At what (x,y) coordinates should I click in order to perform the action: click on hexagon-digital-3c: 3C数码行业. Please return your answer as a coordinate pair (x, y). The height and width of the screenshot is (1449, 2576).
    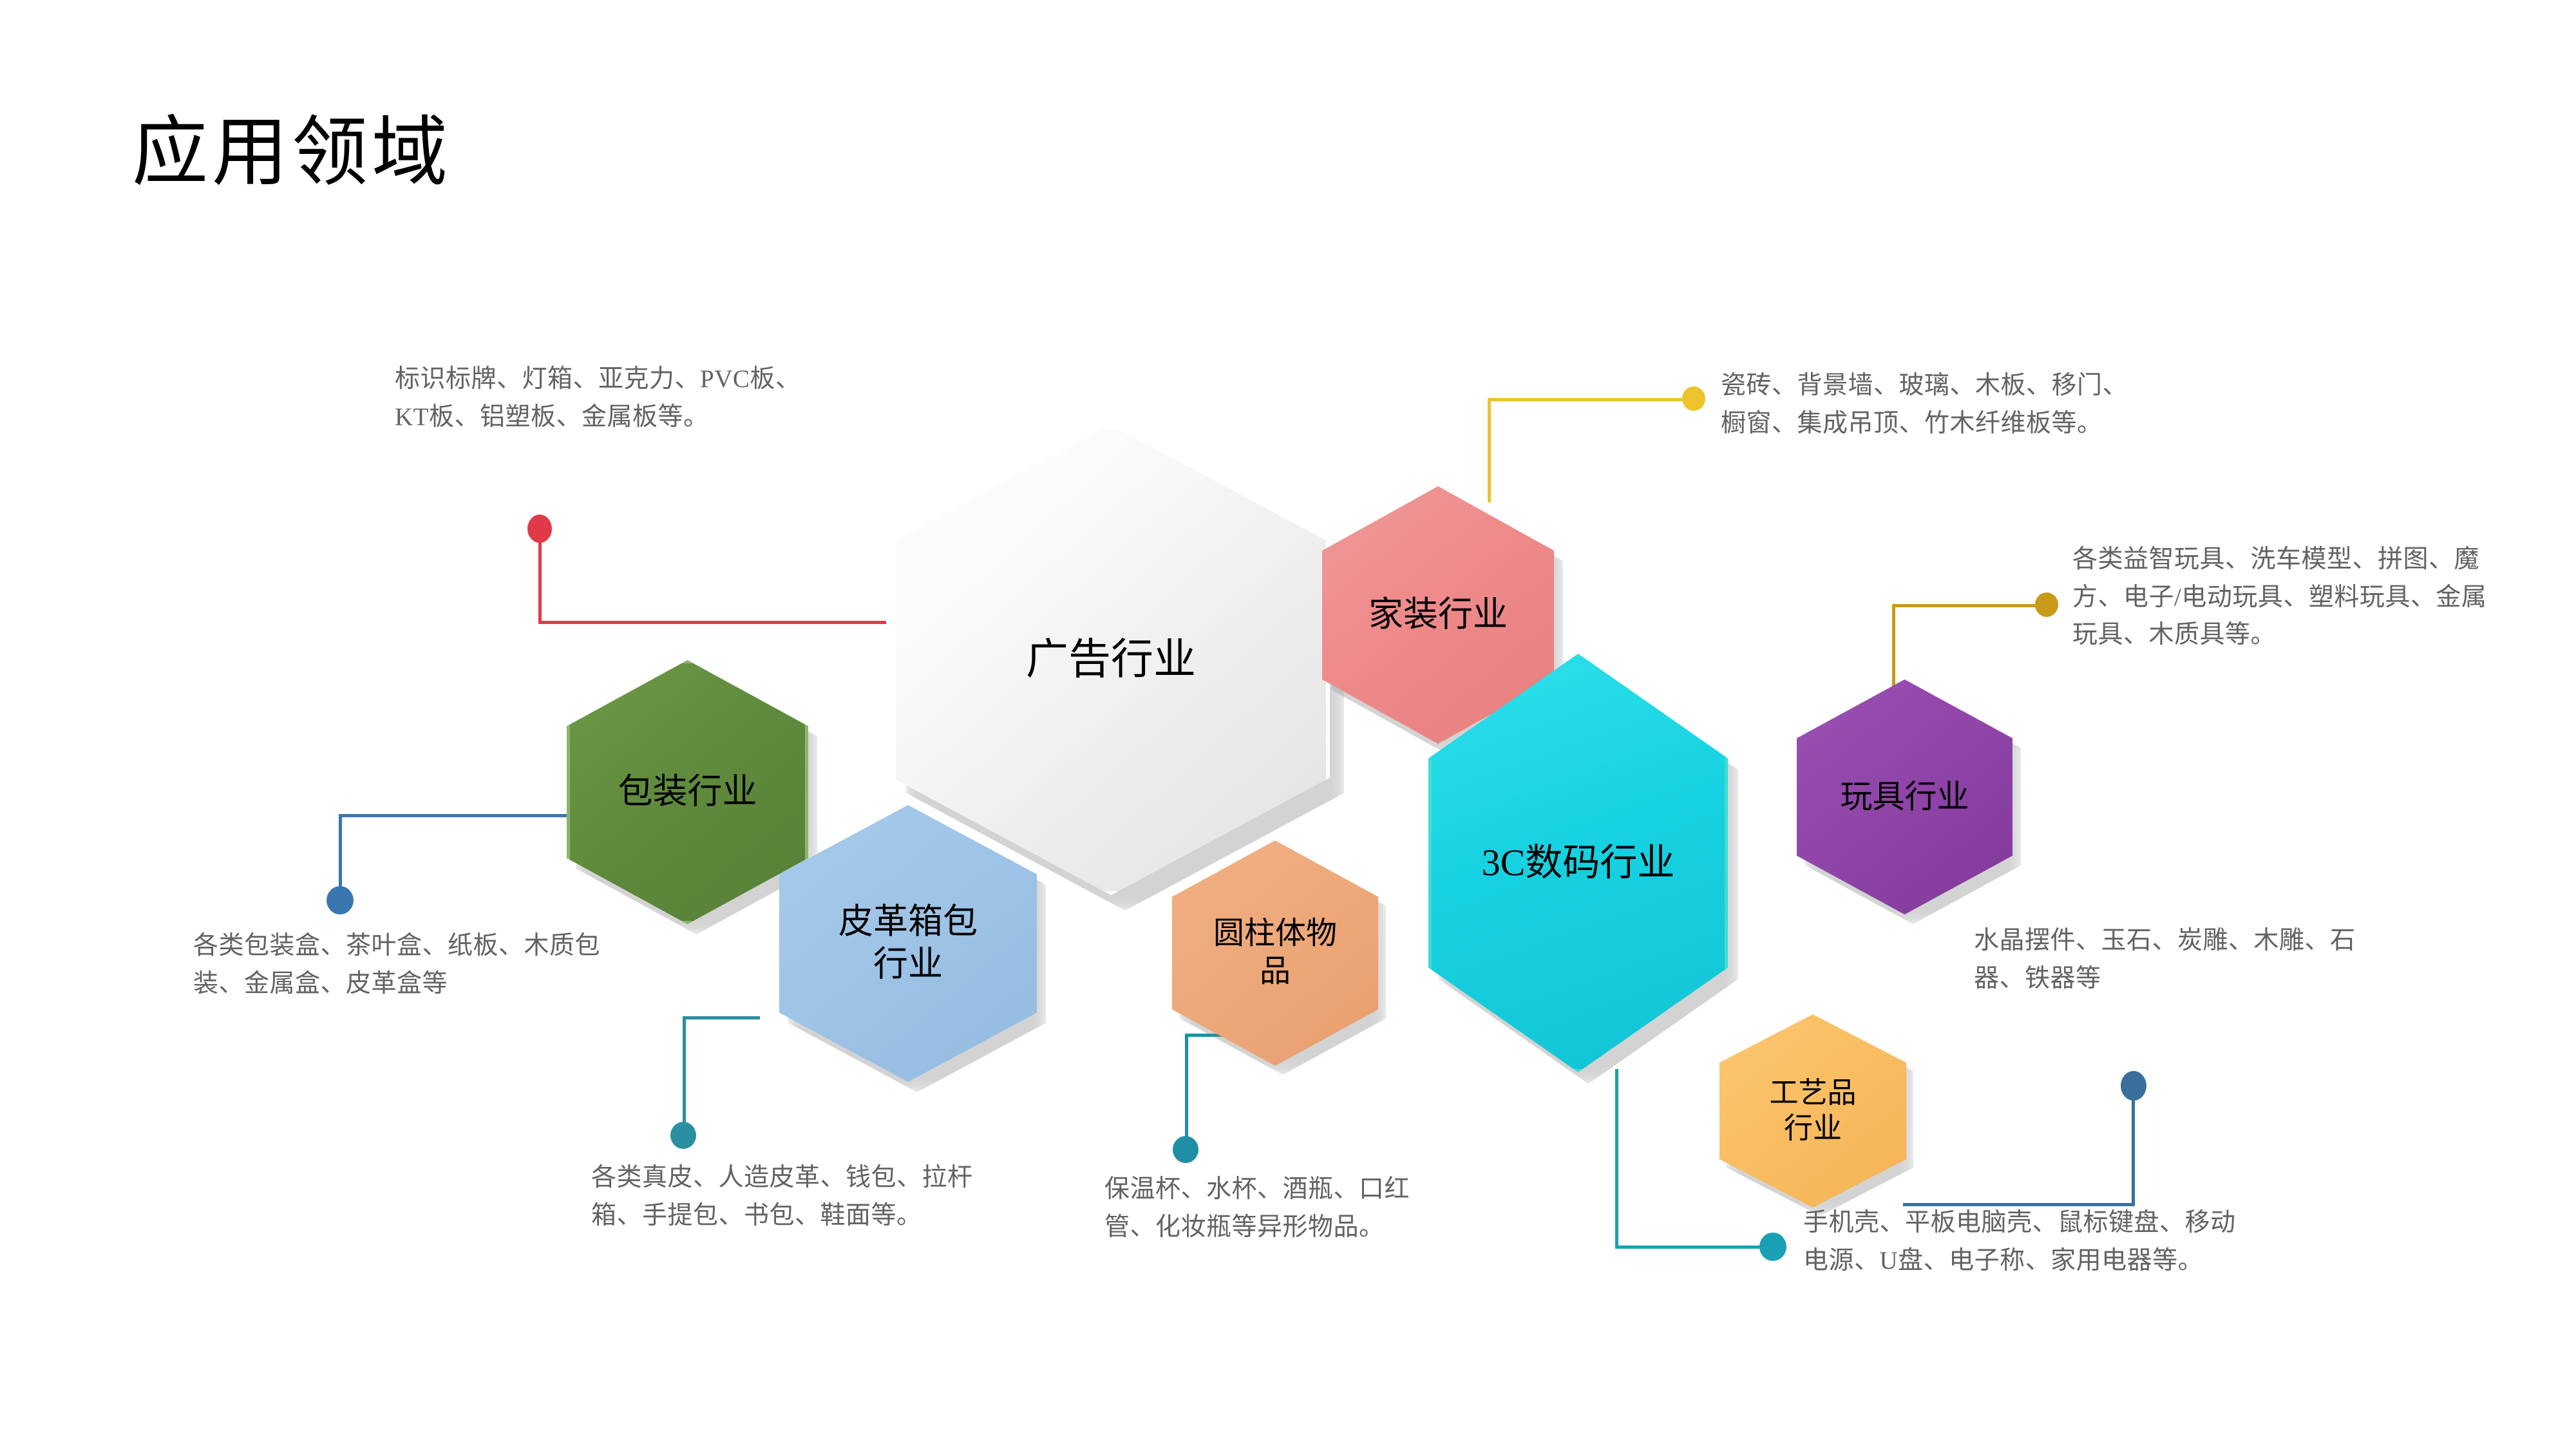
    Looking at the image, I should click on (1583, 869).